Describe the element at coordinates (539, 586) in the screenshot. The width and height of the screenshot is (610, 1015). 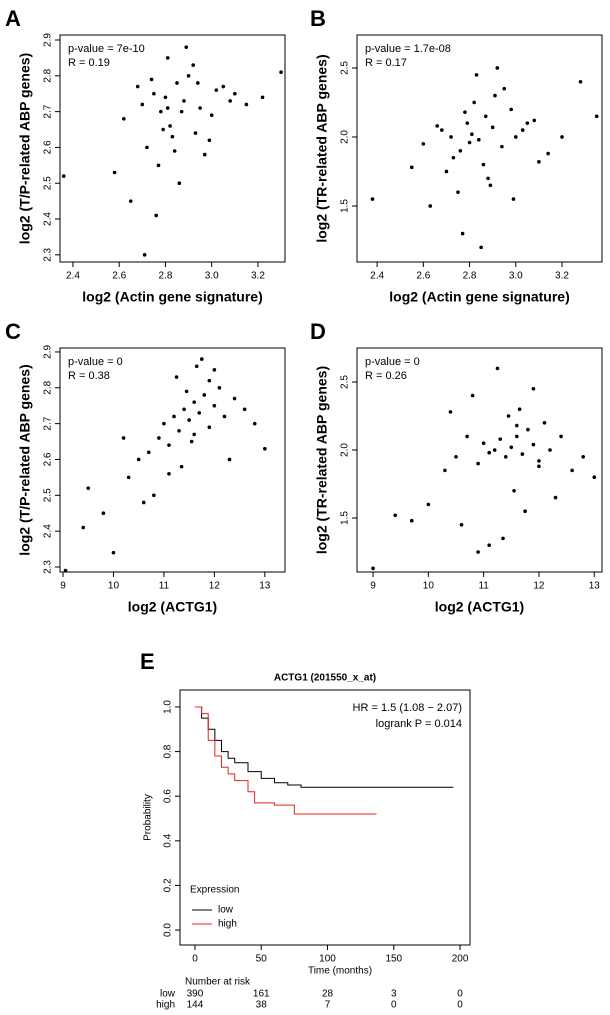
I see `x-tick-label: 12` at that location.